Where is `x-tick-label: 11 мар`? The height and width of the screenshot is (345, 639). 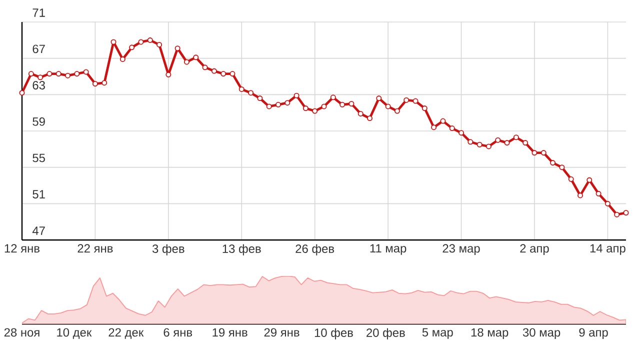 x-tick-label: 11 мар is located at coordinates (388, 249).